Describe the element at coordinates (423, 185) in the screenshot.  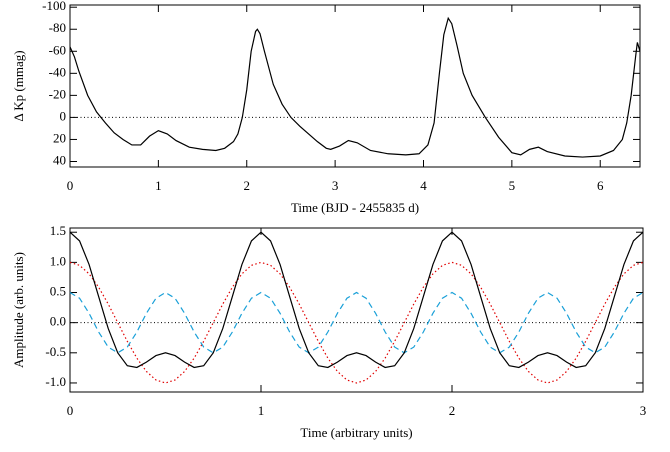
I see `x-tick-label: 4` at that location.